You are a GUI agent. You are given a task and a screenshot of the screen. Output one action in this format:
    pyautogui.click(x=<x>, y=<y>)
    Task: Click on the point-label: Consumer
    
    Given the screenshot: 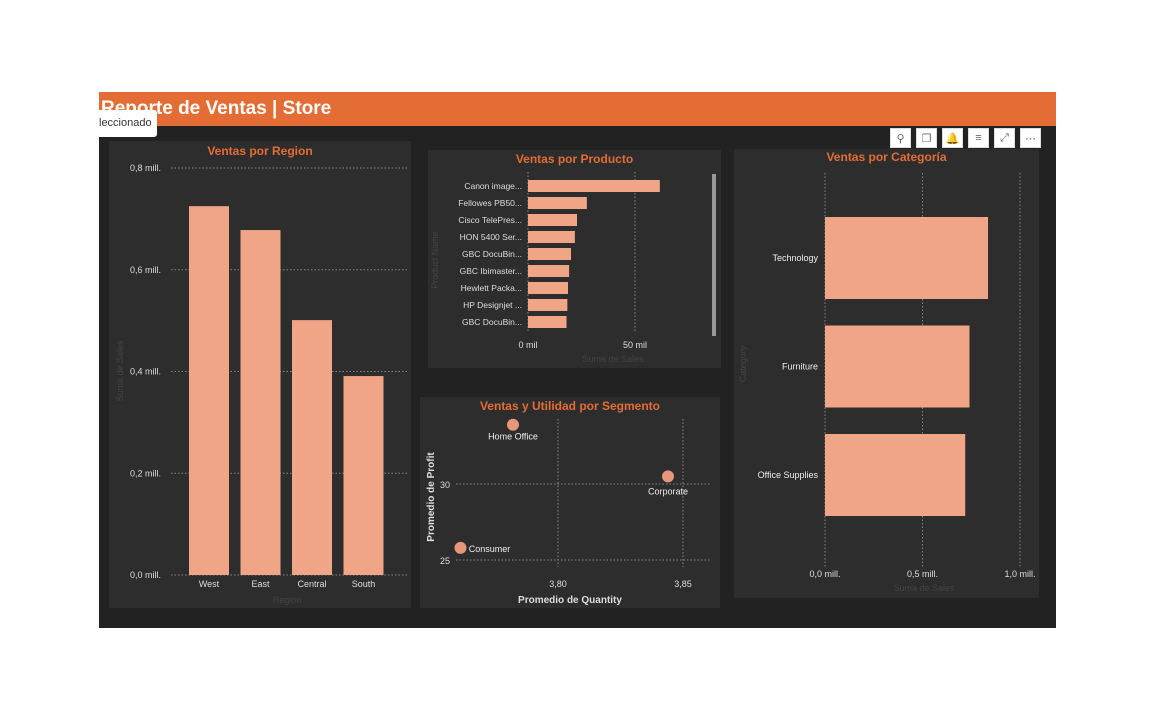 What is the action you would take?
    pyautogui.click(x=490, y=549)
    